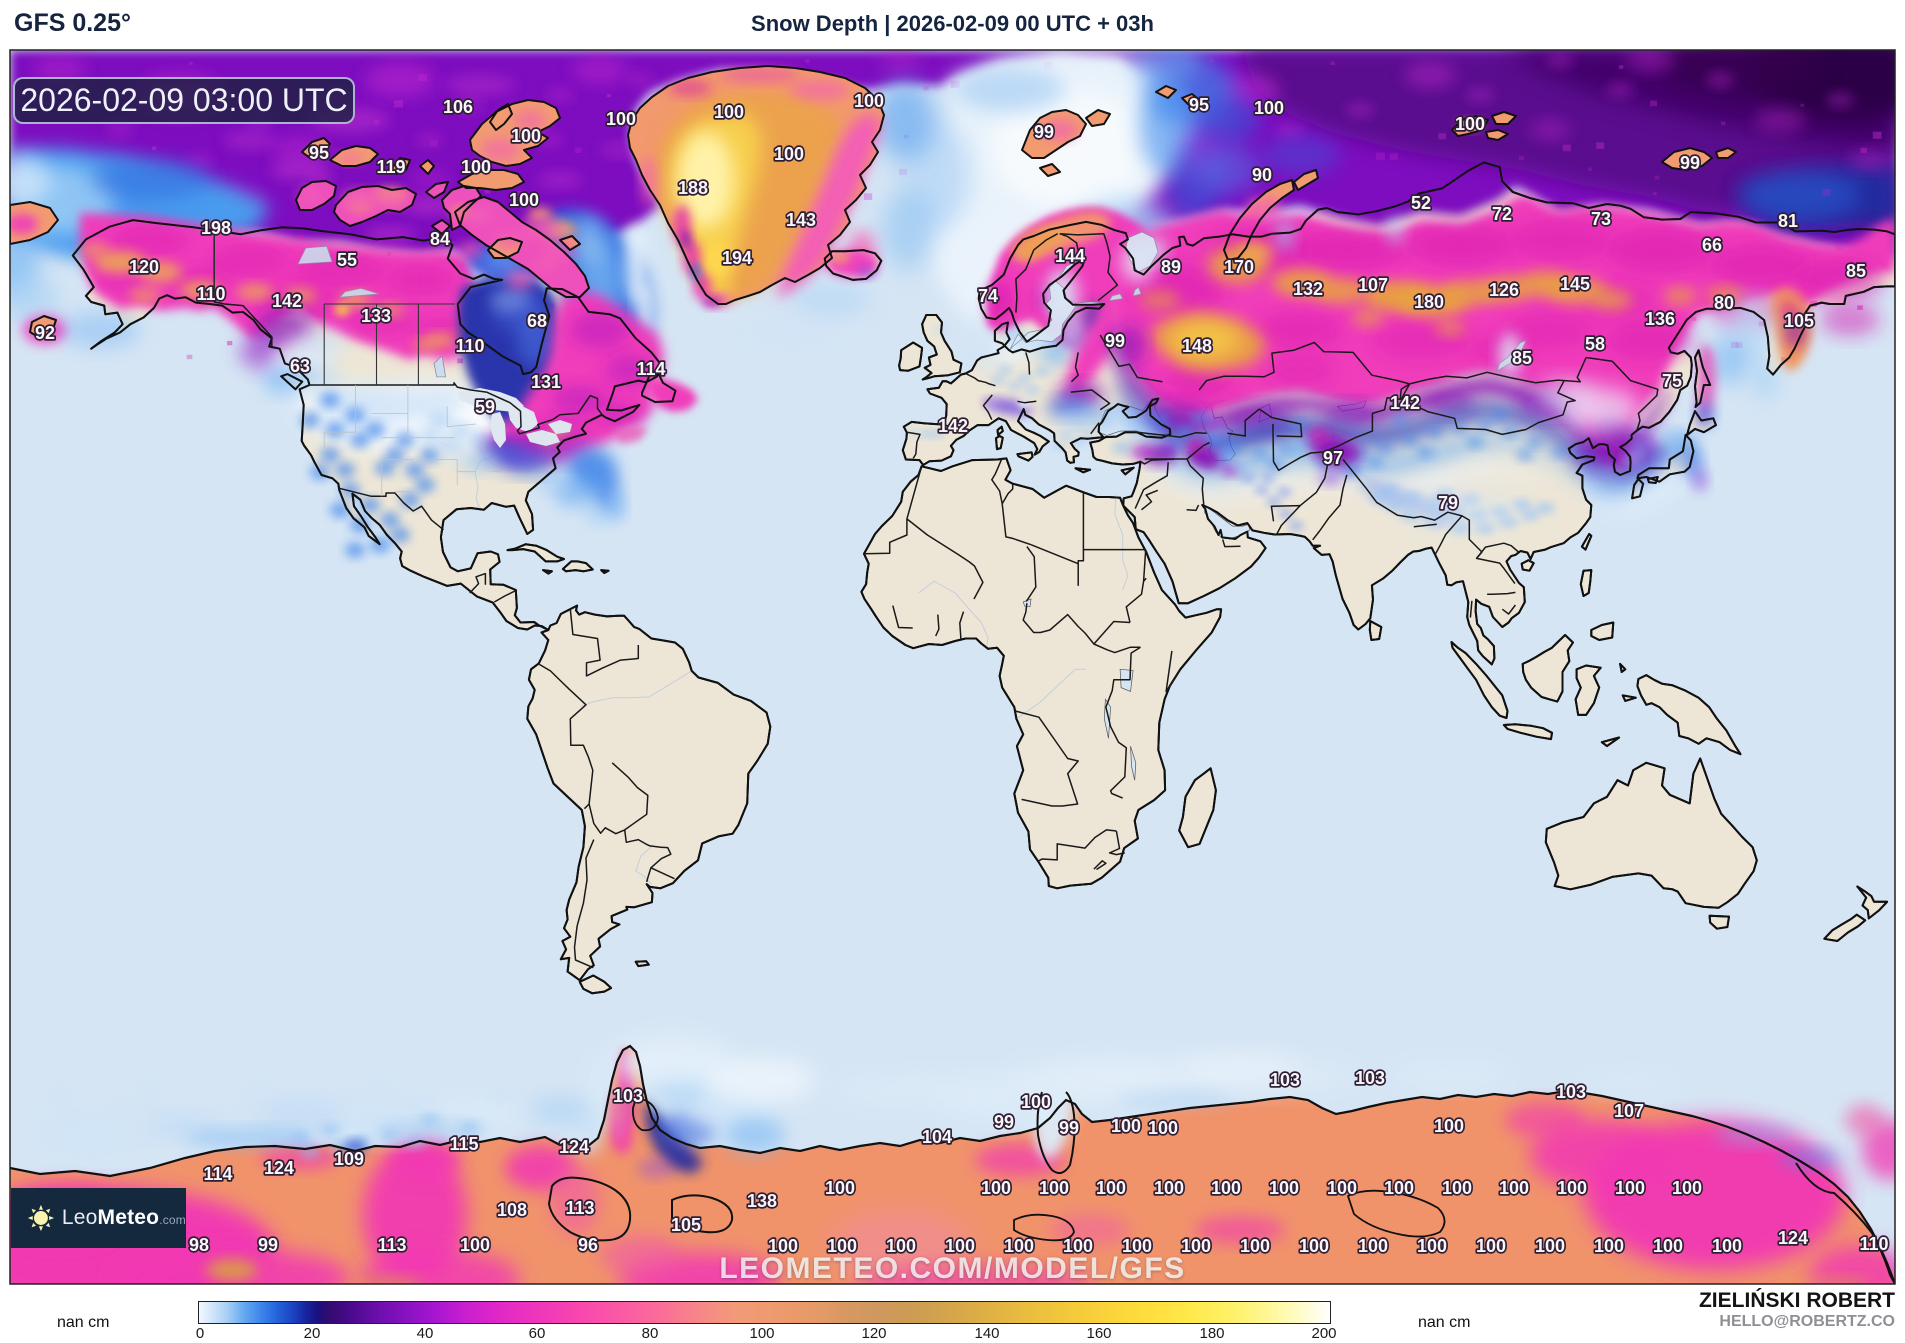 Image resolution: width=1905 pixels, height=1343 pixels. Describe the element at coordinates (485, 407) in the screenshot. I see `svg-text: 59` at that location.